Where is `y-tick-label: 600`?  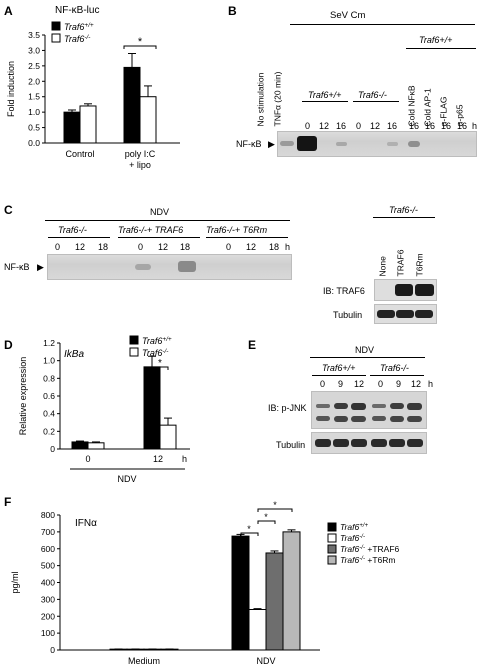 y-tick-label: 600 is located at coordinates (48, 549).